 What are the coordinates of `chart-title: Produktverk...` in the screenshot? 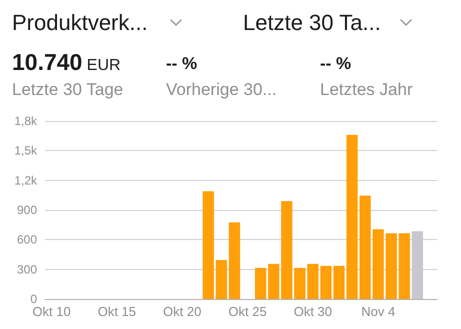 It's located at (80, 22).